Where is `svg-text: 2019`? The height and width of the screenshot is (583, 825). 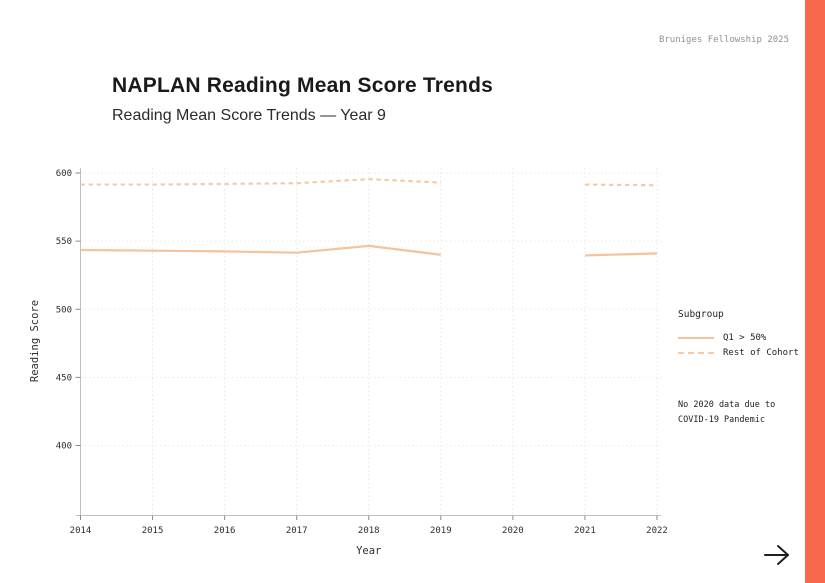 svg-text: 2019 is located at coordinates (441, 531).